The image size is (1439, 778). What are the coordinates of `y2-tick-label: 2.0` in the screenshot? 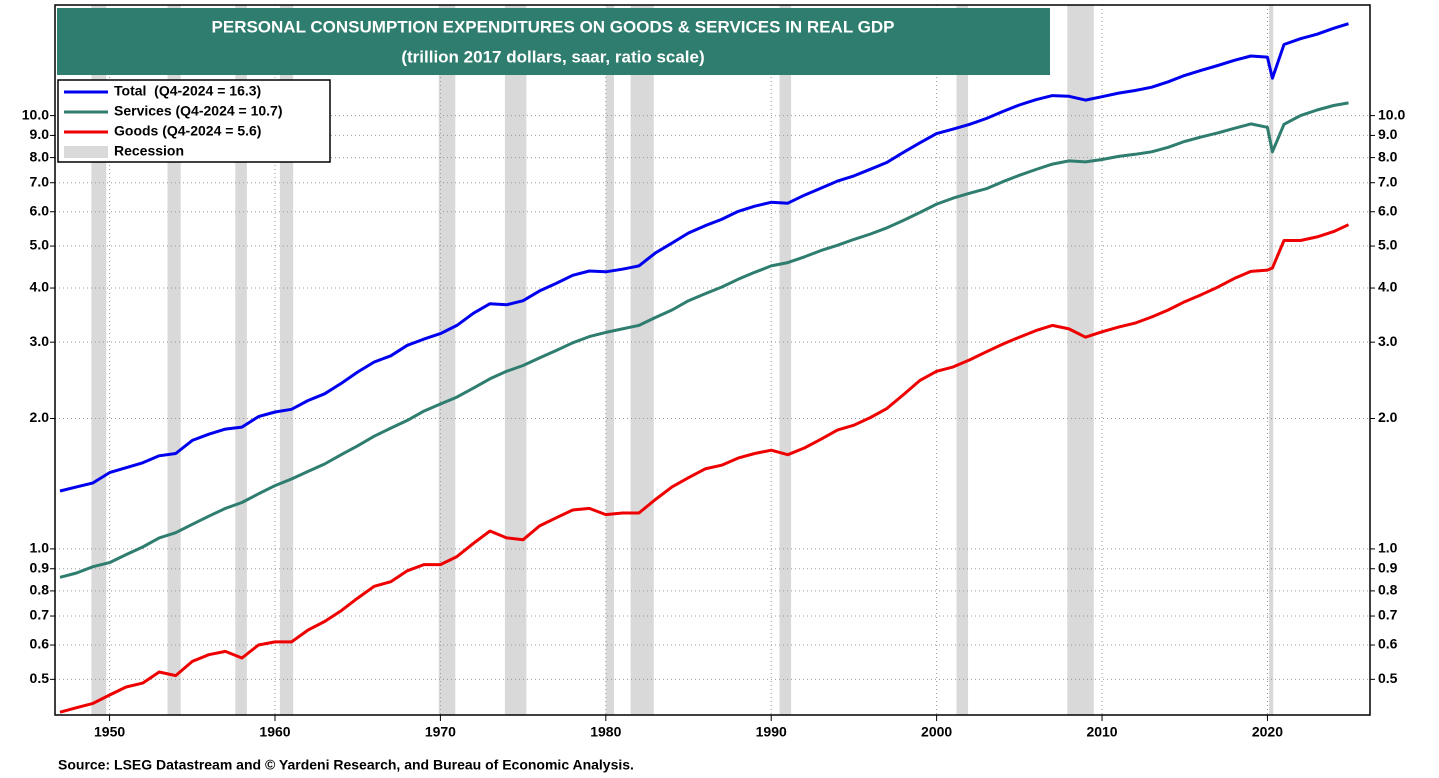 It's located at (1388, 417).